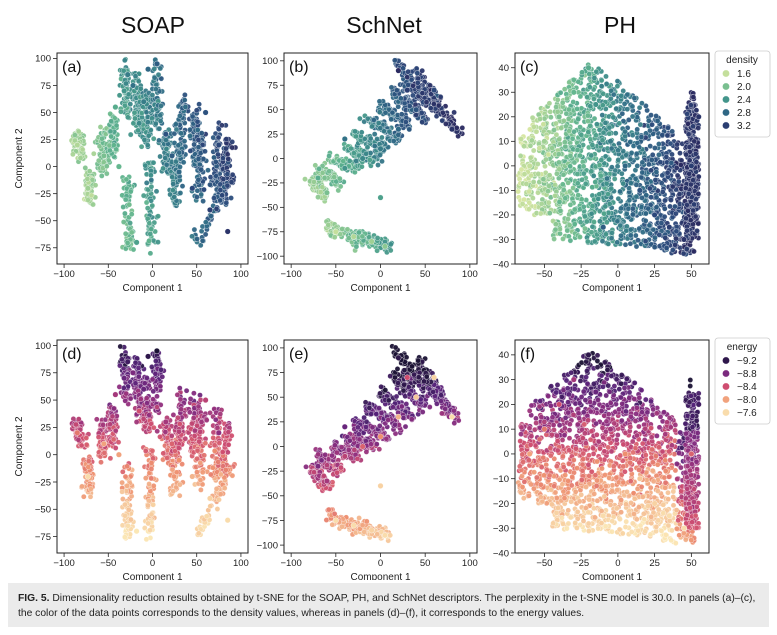 The width and height of the screenshot is (777, 635). I want to click on panel-label: (a), so click(72, 67).